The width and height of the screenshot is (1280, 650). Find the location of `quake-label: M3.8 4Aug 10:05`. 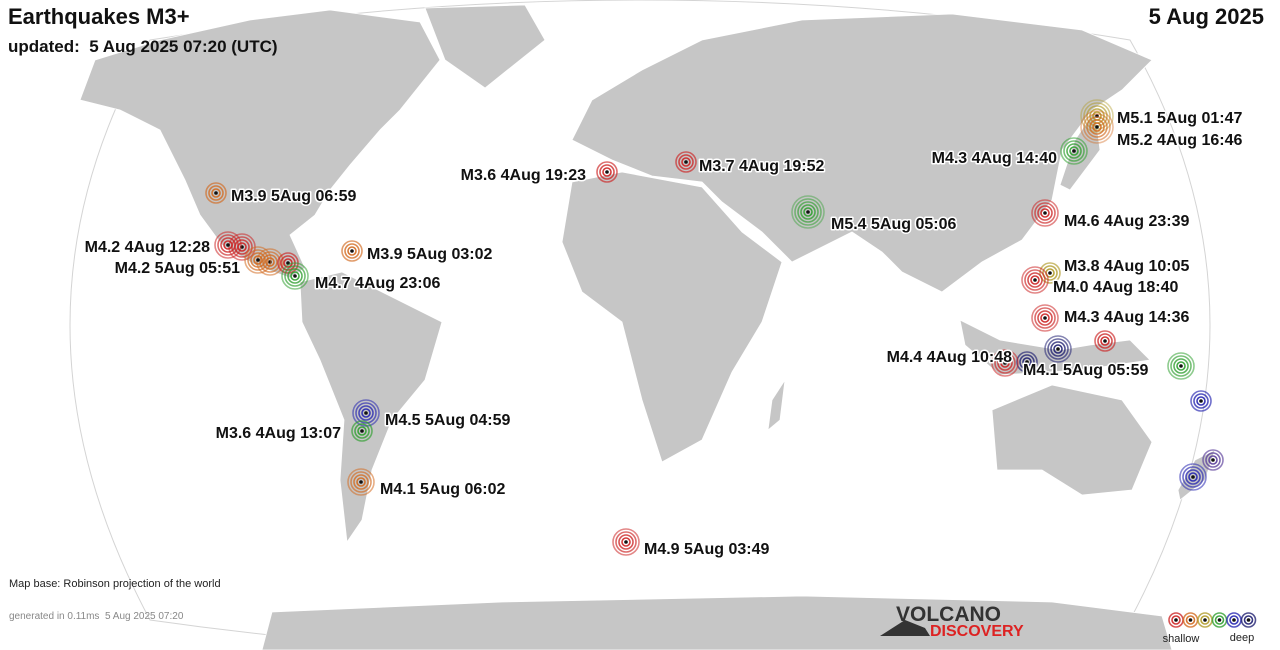

quake-label: M3.8 4Aug 10:05 is located at coordinates (1126, 266).